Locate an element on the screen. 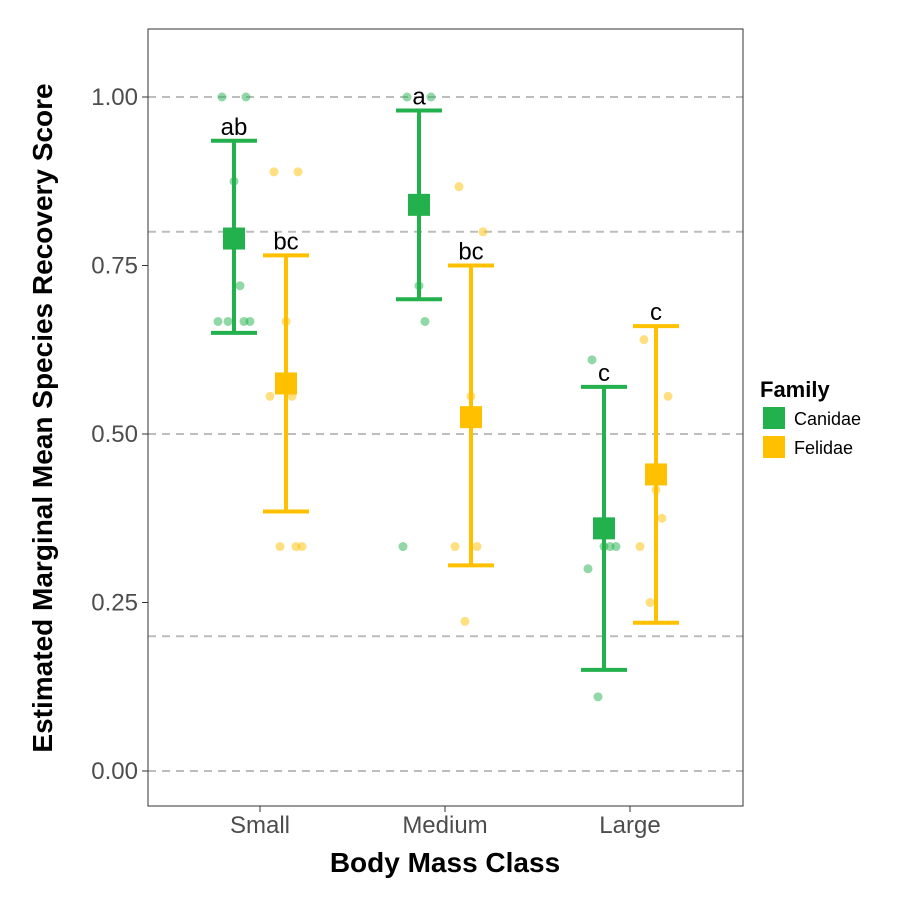  y-tick-label: 1.00 is located at coordinates (114, 97).